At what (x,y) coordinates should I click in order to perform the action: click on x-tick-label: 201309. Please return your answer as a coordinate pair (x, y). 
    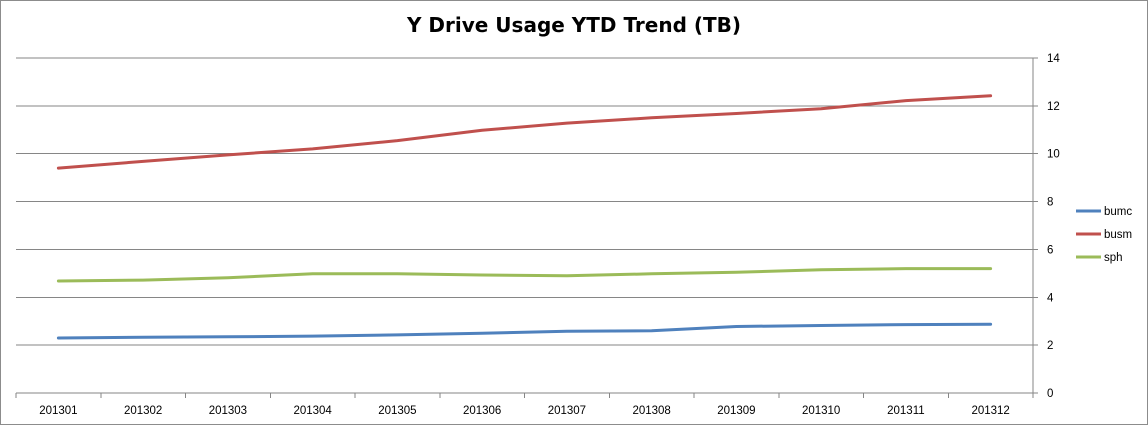
    Looking at the image, I should click on (736, 411).